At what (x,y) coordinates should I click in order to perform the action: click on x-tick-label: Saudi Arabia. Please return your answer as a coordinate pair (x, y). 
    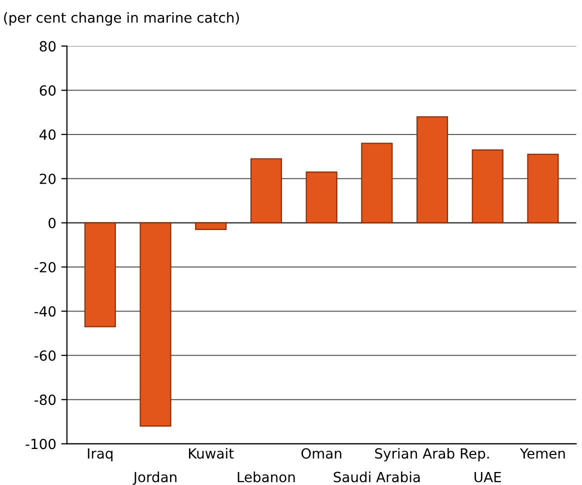
    Looking at the image, I should click on (377, 477).